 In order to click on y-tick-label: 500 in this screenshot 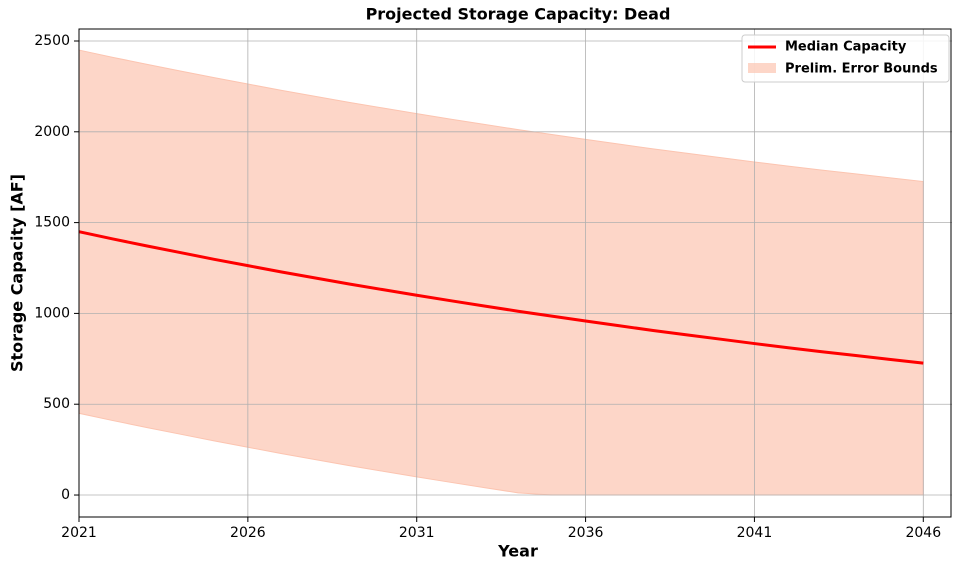, I will do `click(56, 404)`.